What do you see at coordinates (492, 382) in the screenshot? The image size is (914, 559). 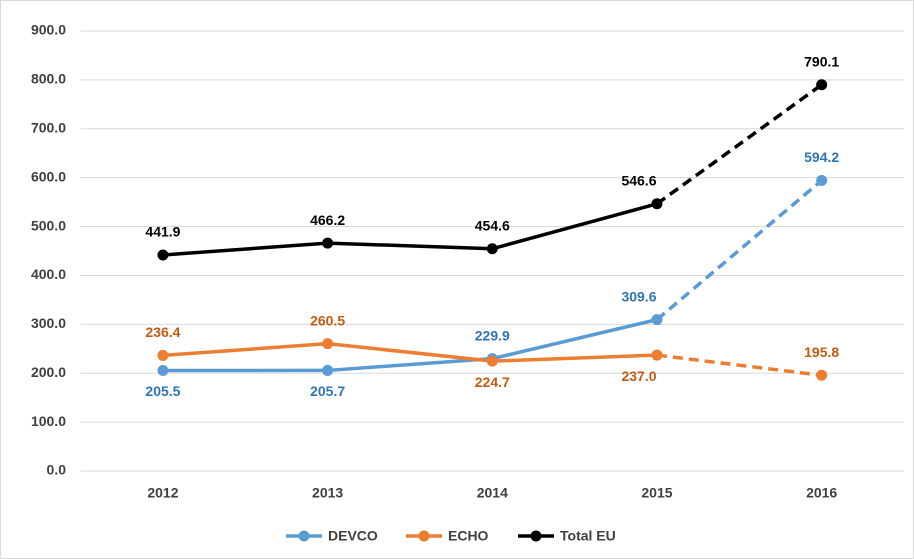 I see `data-label: 224.7` at bounding box center [492, 382].